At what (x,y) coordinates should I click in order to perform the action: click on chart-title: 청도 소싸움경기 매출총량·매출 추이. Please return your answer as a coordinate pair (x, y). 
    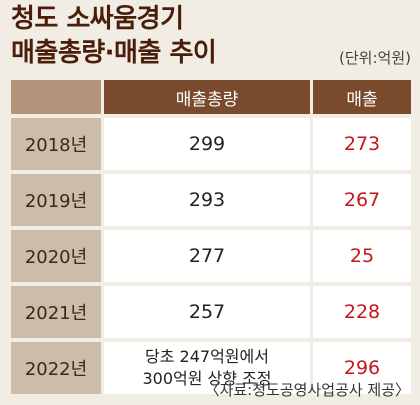
    Looking at the image, I should click on (114, 36).